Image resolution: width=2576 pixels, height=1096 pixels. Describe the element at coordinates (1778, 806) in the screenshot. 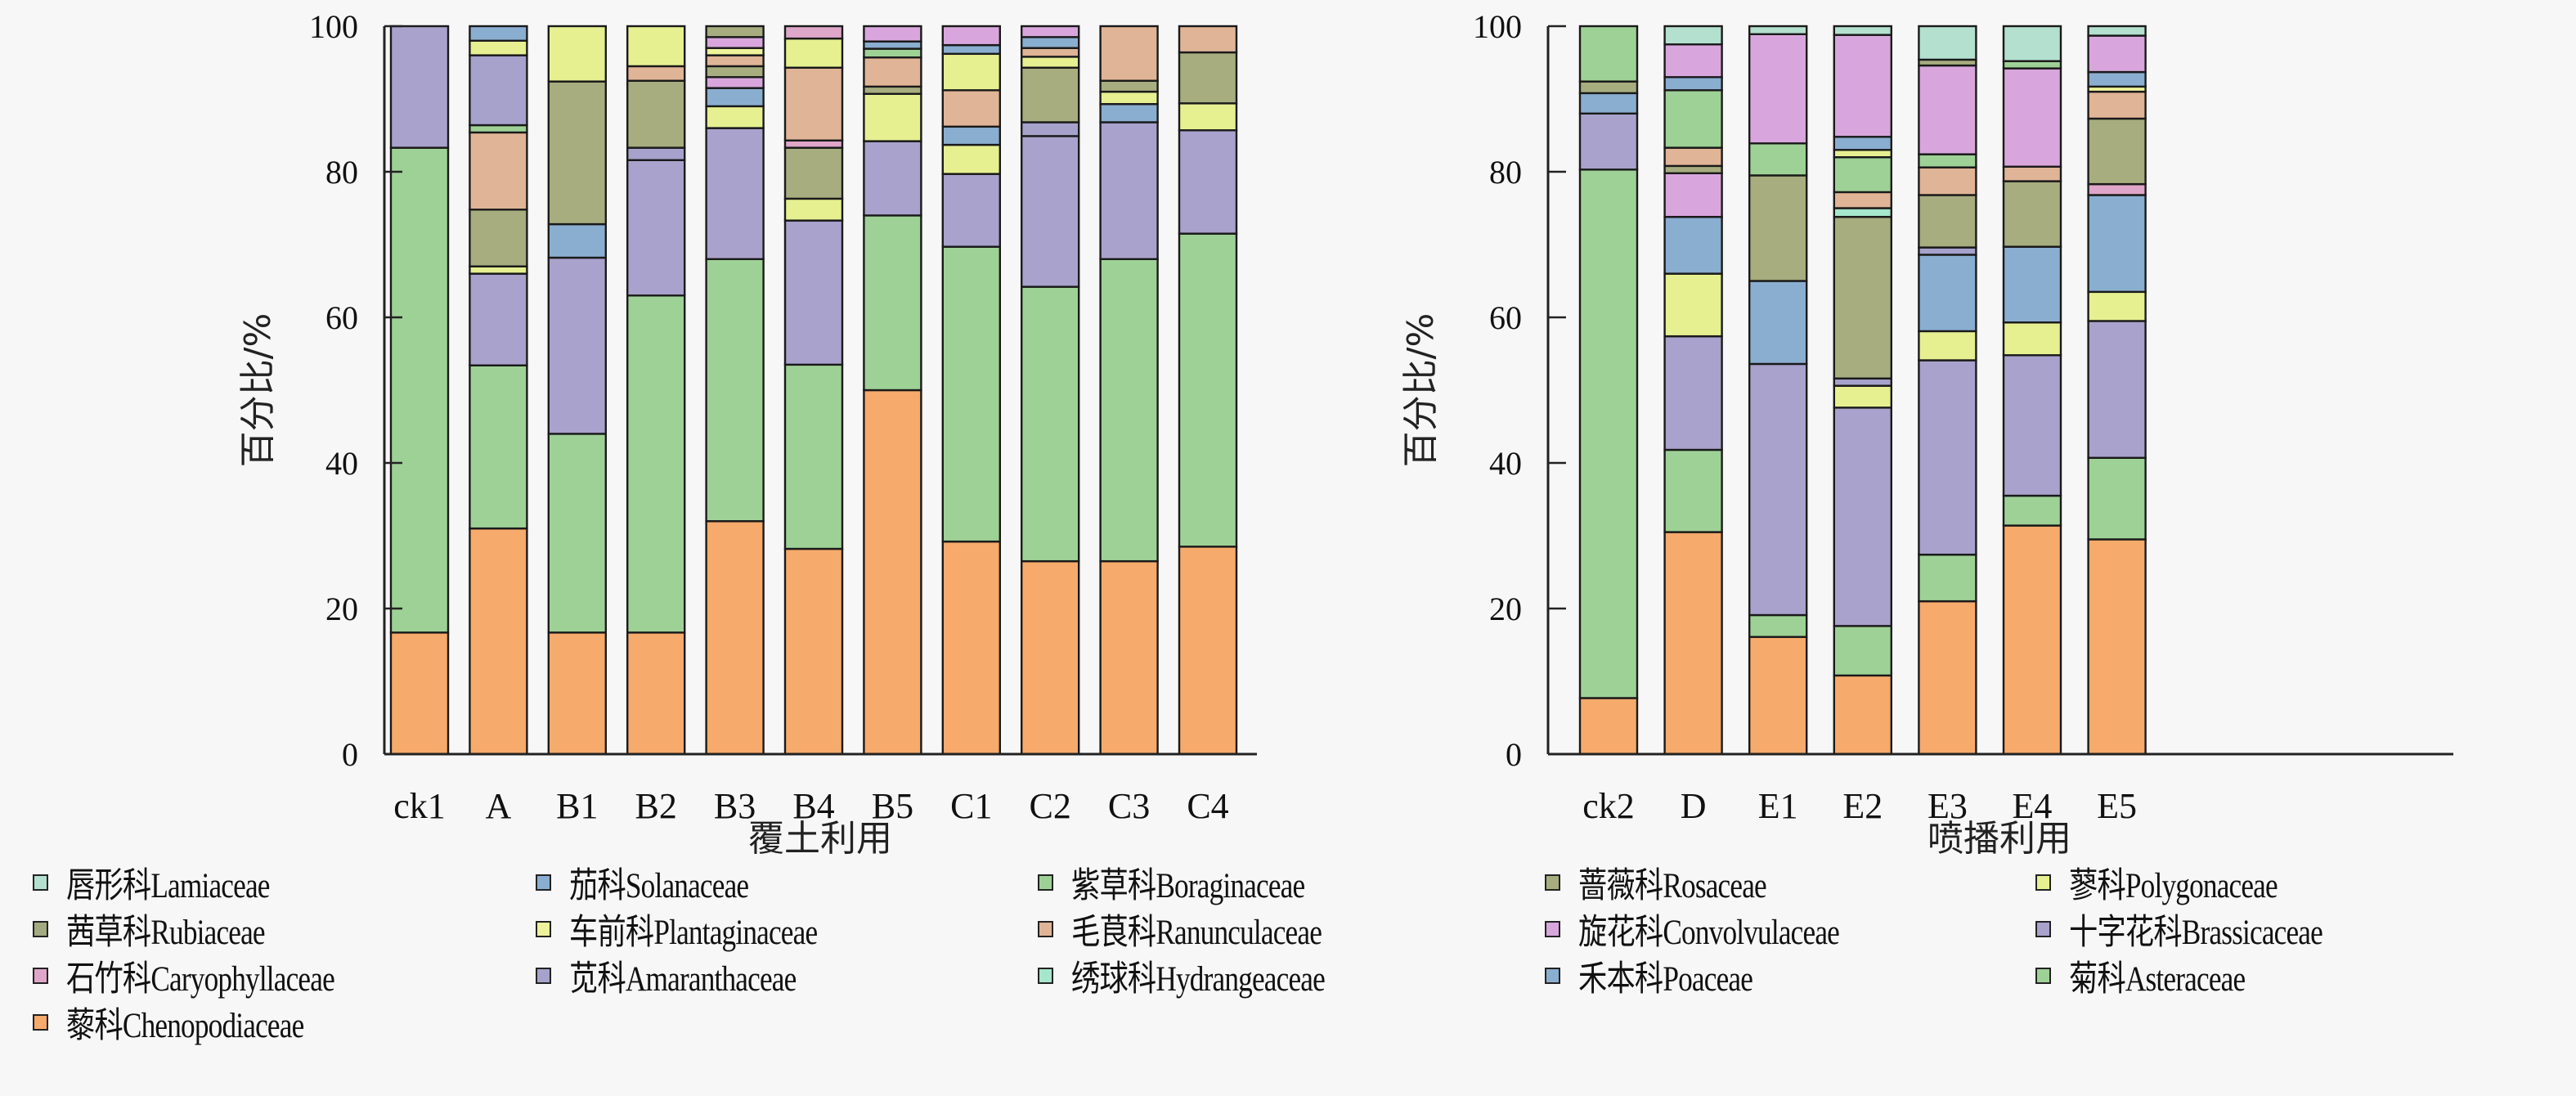

I see `x-tick-label: E1` at that location.